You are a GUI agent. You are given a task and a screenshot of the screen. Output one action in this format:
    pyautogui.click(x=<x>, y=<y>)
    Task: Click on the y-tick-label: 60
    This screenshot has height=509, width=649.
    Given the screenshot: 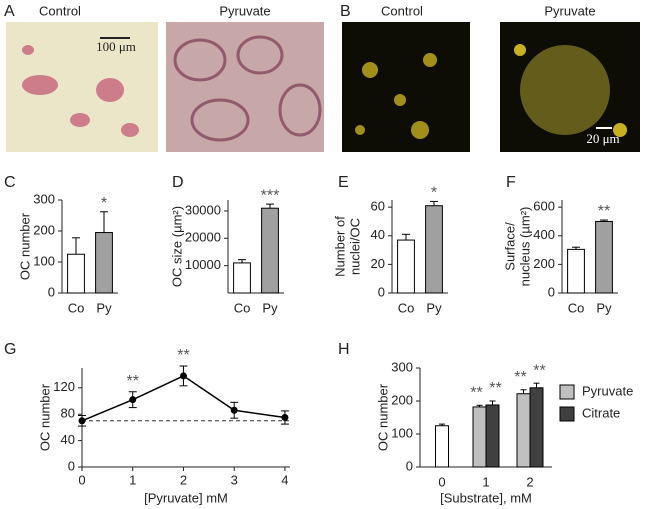 What is the action you would take?
    pyautogui.click(x=378, y=206)
    